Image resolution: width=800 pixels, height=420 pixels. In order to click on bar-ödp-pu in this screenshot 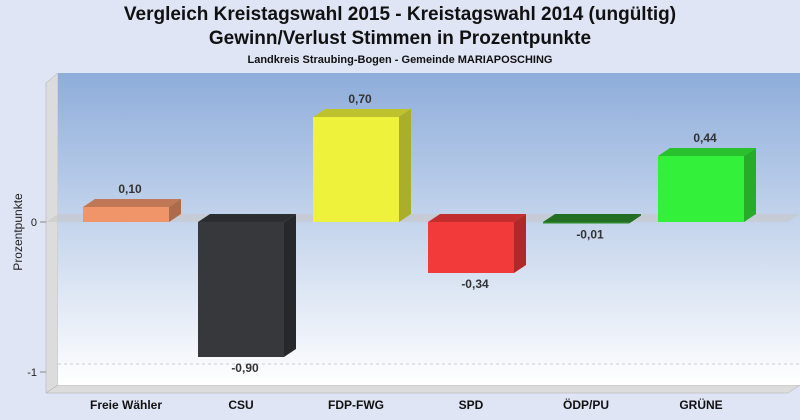, I will do `click(586, 223)`.